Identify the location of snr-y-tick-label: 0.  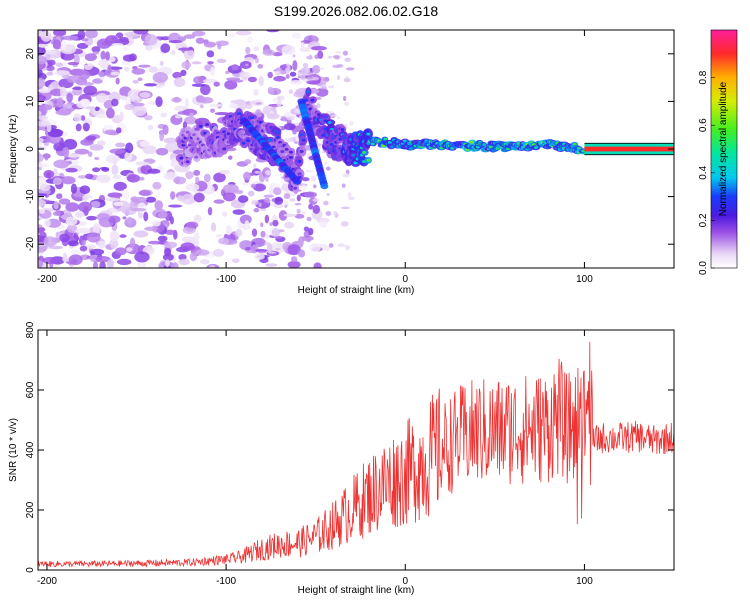
(30, 570).